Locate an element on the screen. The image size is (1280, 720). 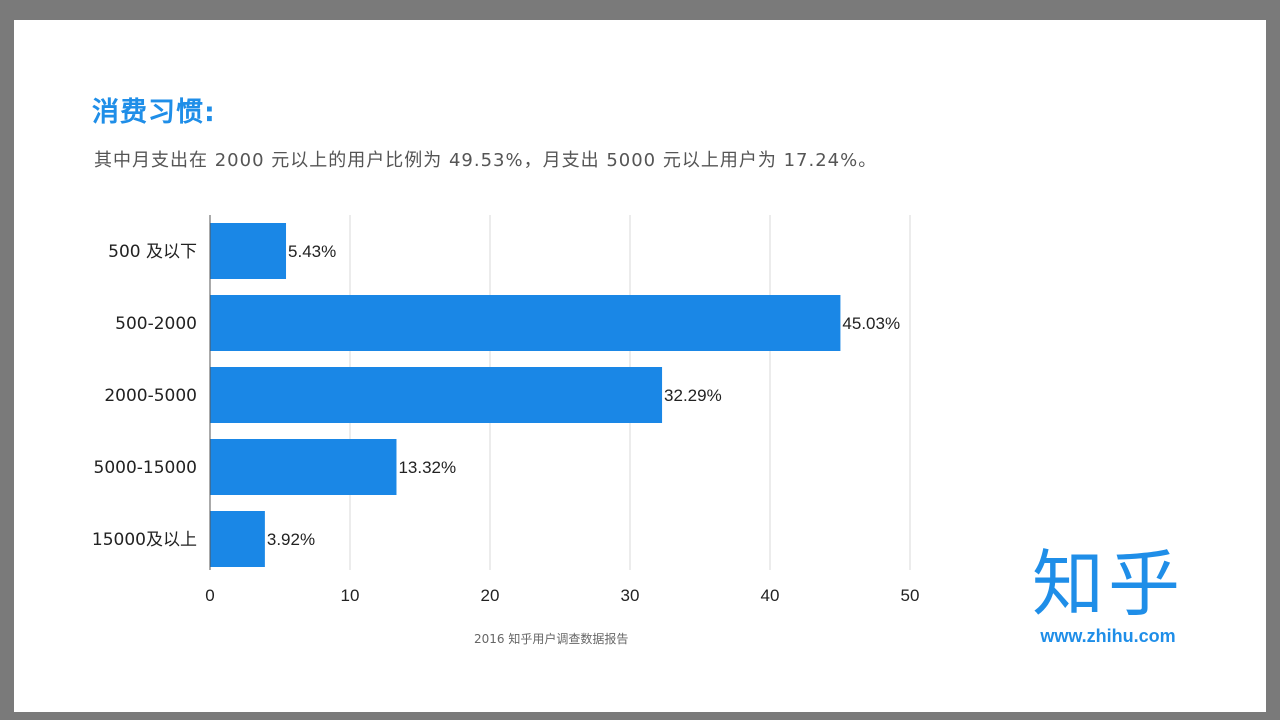
x-tick-label: 40 is located at coordinates (770, 595).